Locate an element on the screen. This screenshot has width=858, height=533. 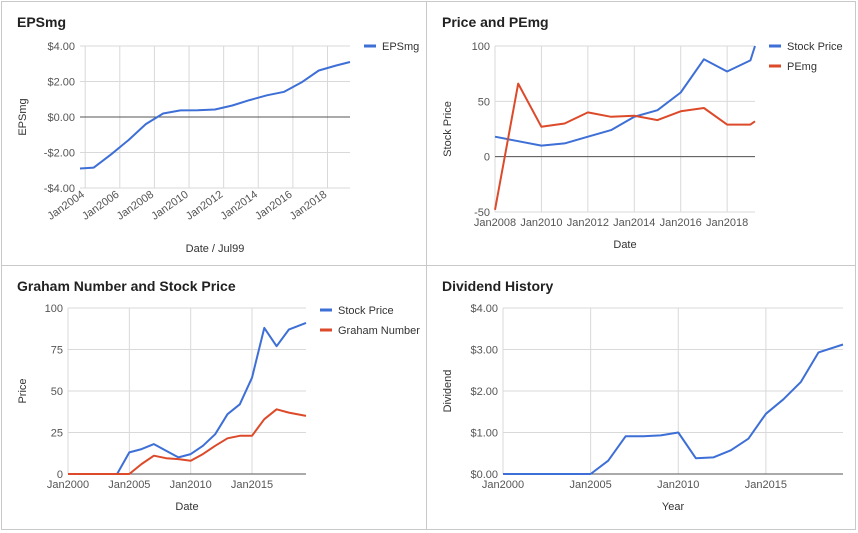
y-axis-title: Stock Price is located at coordinates (448, 129).